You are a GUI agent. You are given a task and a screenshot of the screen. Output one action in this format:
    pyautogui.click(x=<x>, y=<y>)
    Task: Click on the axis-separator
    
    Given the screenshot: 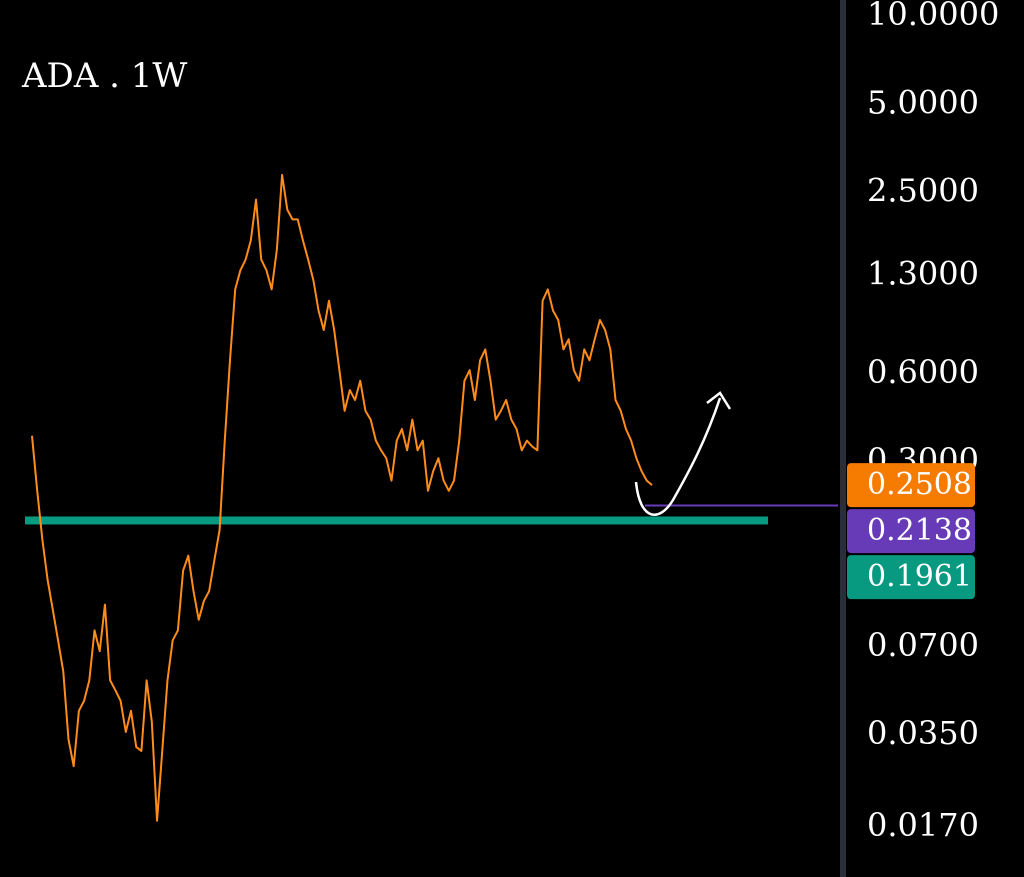 What is the action you would take?
    pyautogui.click(x=843, y=438)
    